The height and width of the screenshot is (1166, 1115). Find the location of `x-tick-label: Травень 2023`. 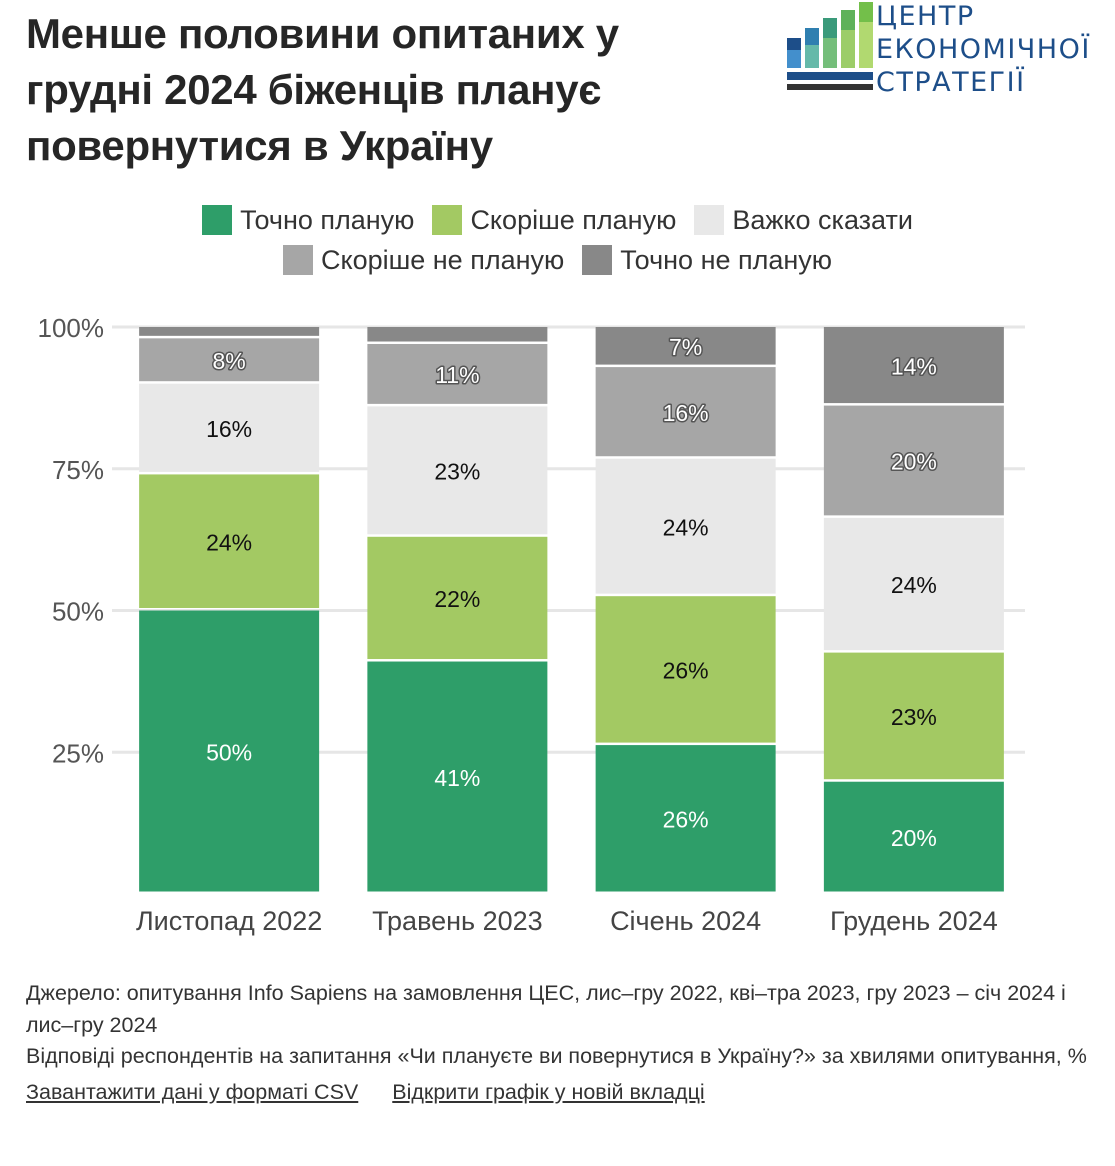

x-tick-label: Травень 2023 is located at coordinates (457, 921).